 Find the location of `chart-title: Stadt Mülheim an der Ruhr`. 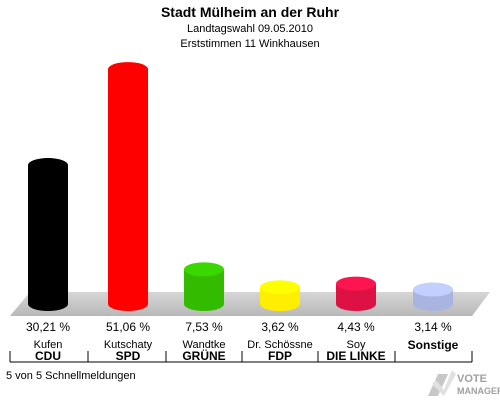

chart-title: Stadt Mülheim an der Ruhr is located at coordinates (250, 12).